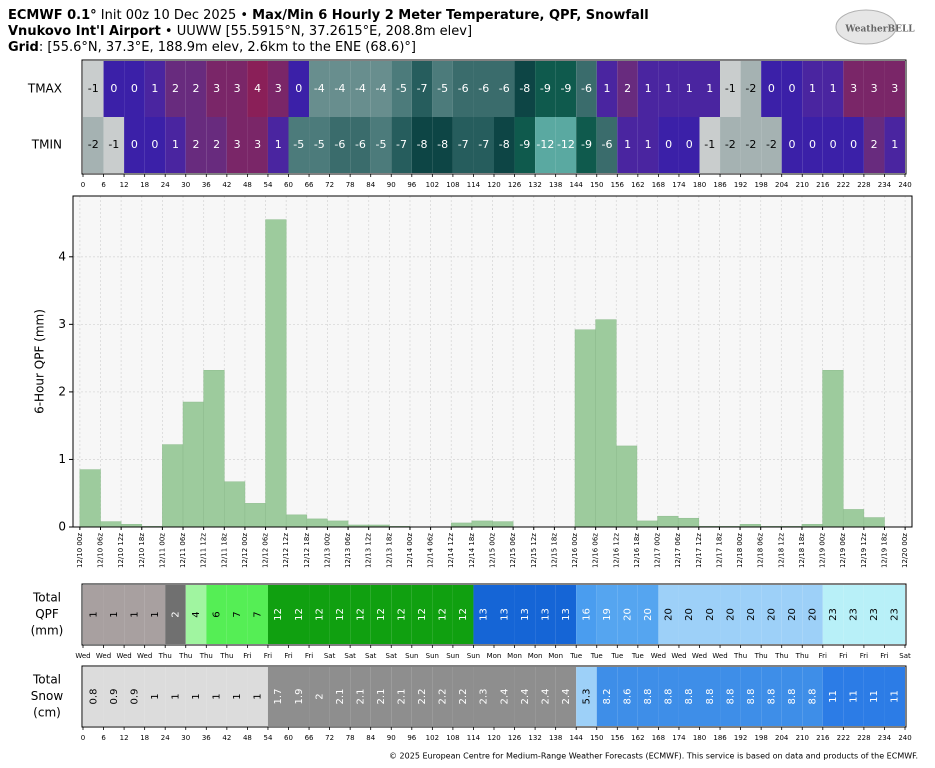  Describe the element at coordinates (474, 738) in the screenshot. I see `x-tick-label: 114` at that location.